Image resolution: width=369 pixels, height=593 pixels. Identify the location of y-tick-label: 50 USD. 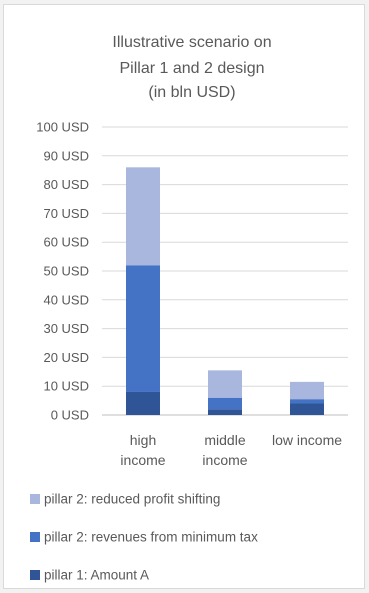
(66, 271).